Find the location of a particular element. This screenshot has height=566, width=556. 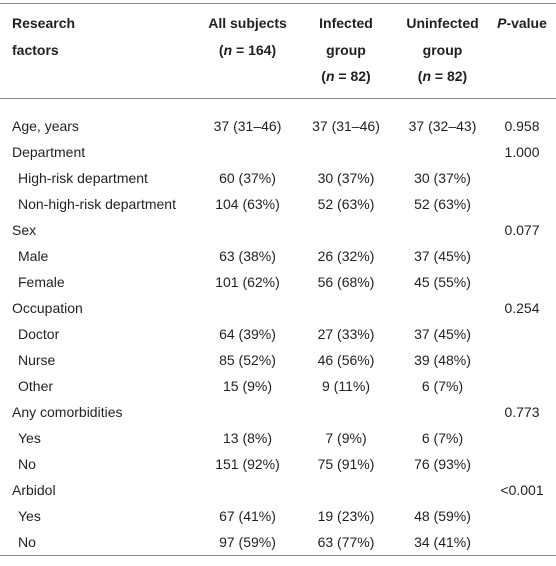

value-cell: 64 (39%) is located at coordinates (247, 333).